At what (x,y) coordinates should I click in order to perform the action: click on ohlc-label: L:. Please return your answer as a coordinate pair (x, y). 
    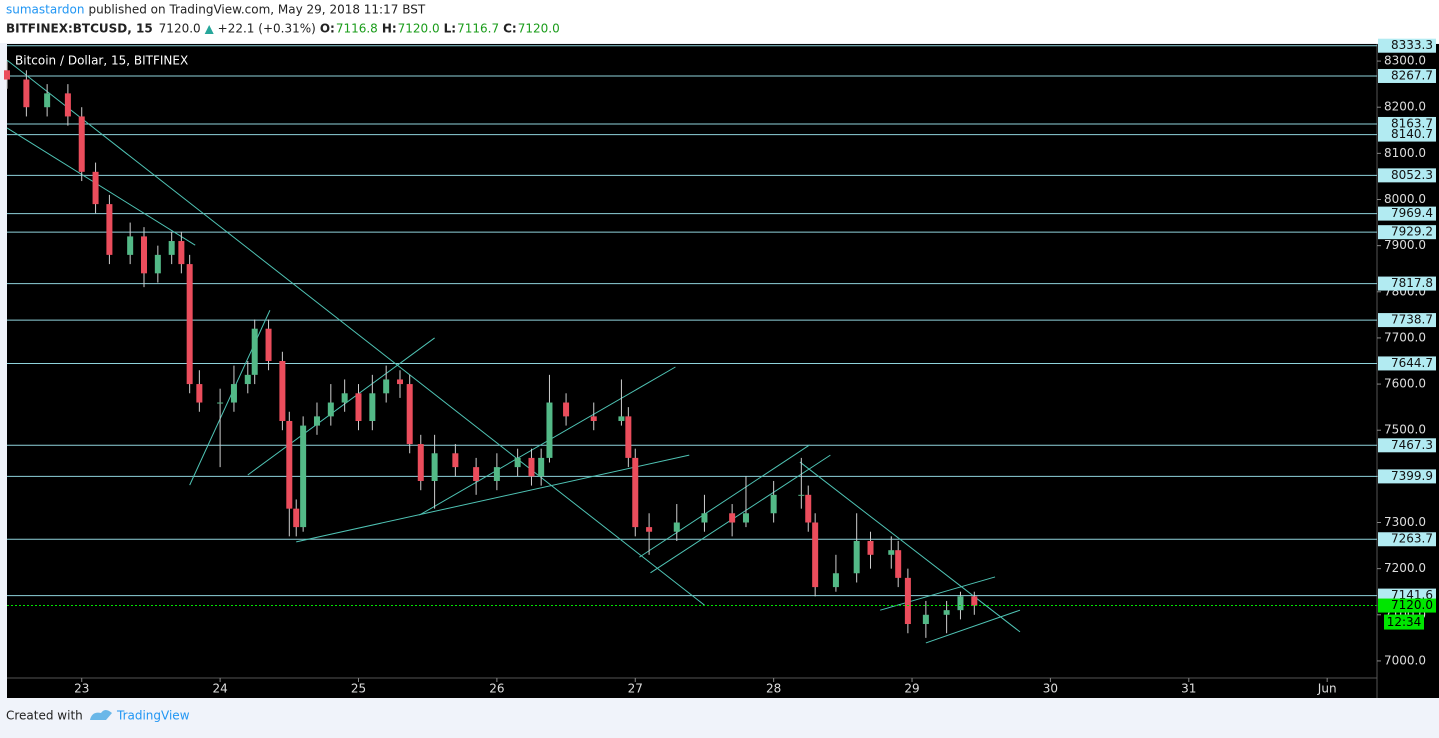
    Looking at the image, I should click on (450, 29).